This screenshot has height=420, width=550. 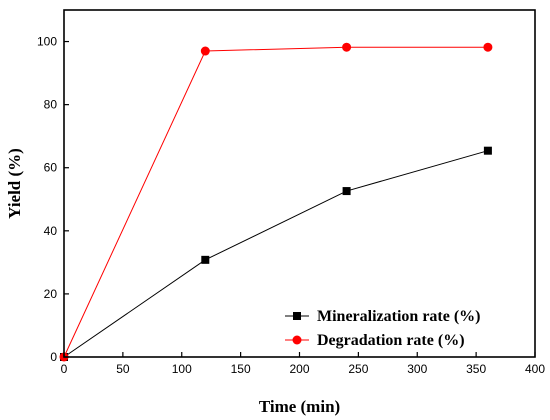 What do you see at coordinates (53, 357) in the screenshot?
I see `y-tick-label: 0` at bounding box center [53, 357].